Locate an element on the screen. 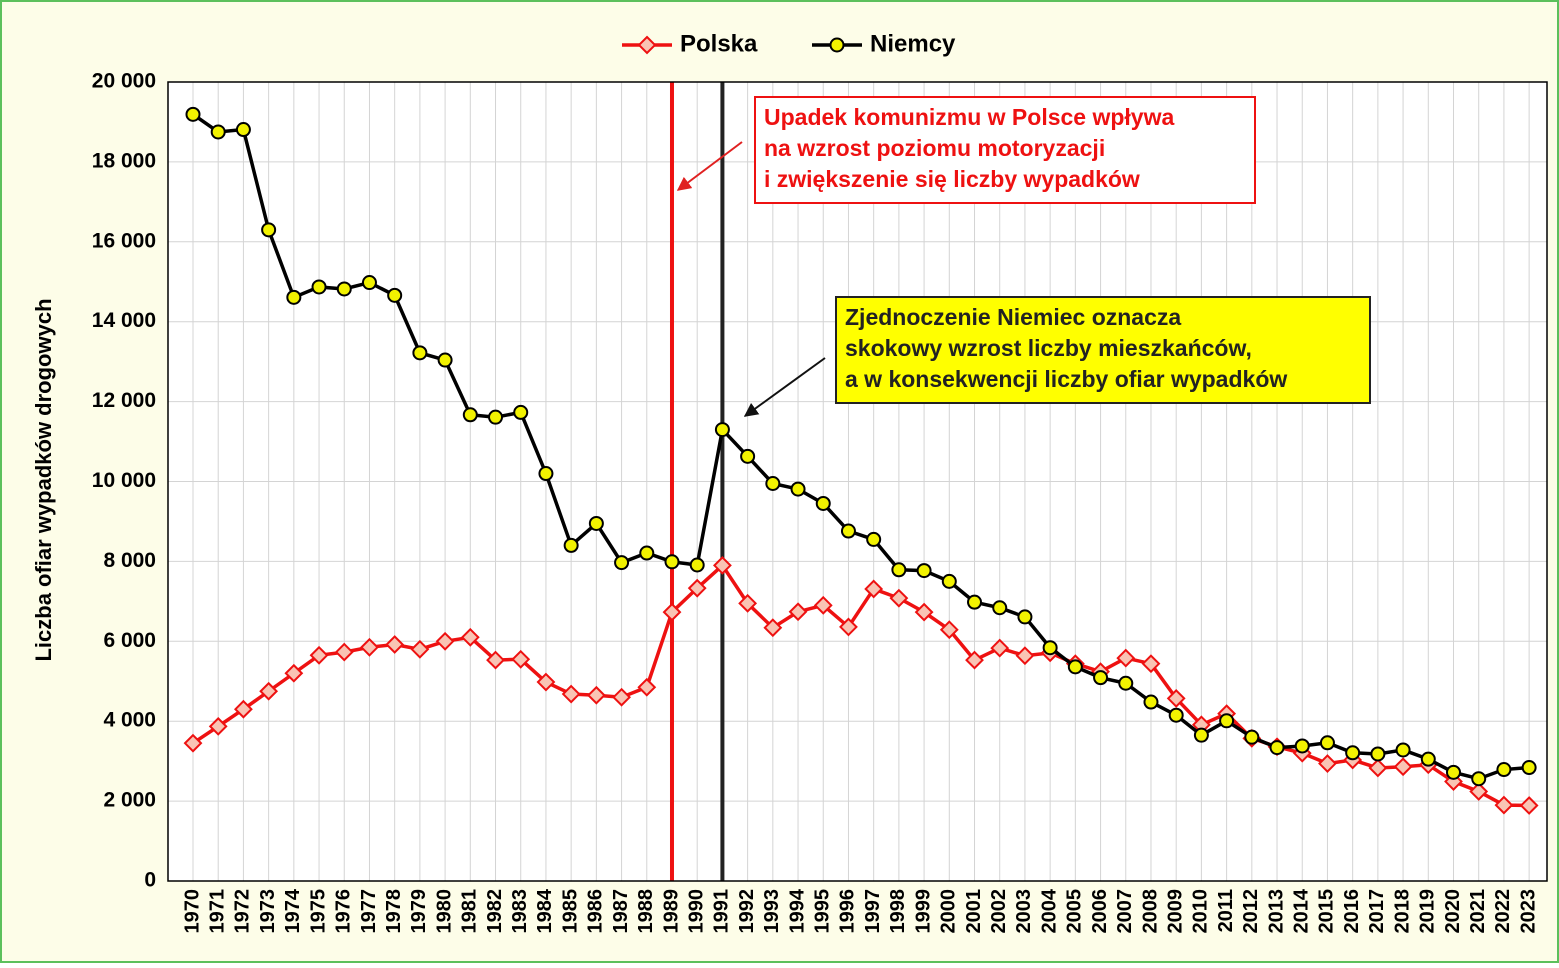 This screenshot has height=968, width=1559. annotation-text: Zjednoczenie Niemiec oznacza is located at coordinates (1013, 317).